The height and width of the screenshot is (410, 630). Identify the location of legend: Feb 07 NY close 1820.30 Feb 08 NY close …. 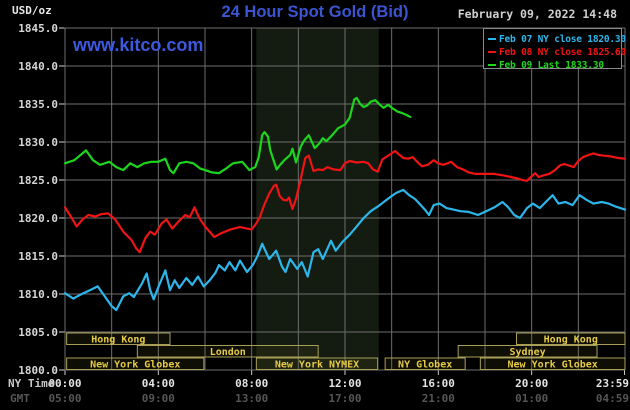
(554, 49).